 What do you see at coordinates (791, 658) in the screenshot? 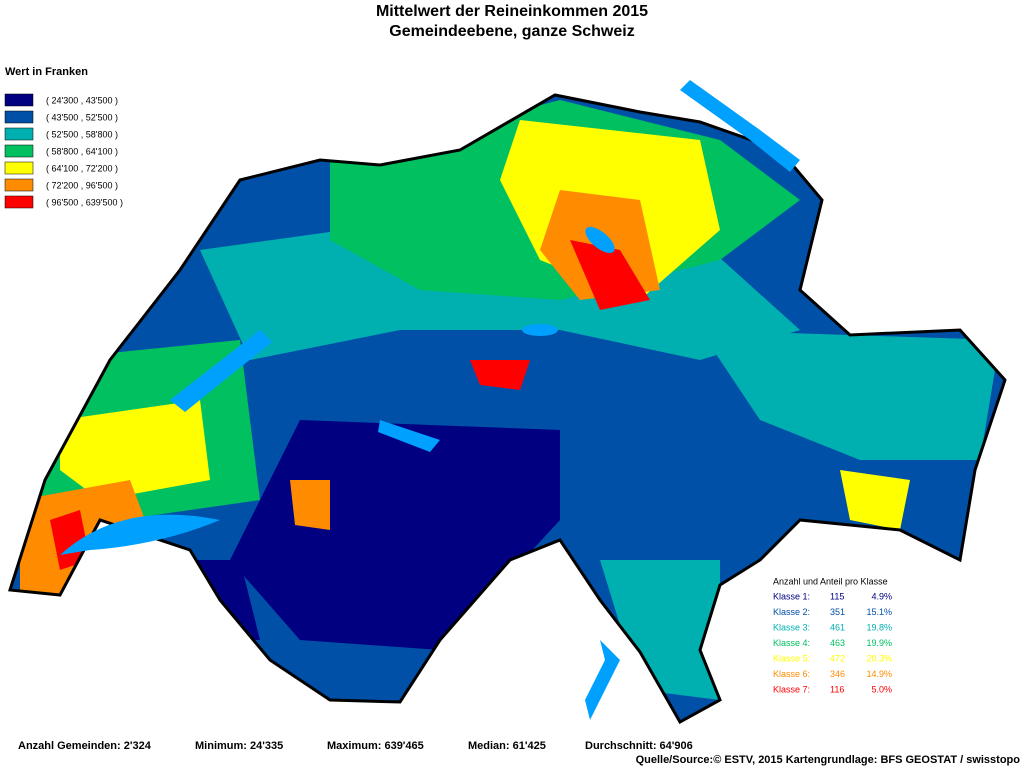
I see `stats-label: Klasse 5:` at bounding box center [791, 658].